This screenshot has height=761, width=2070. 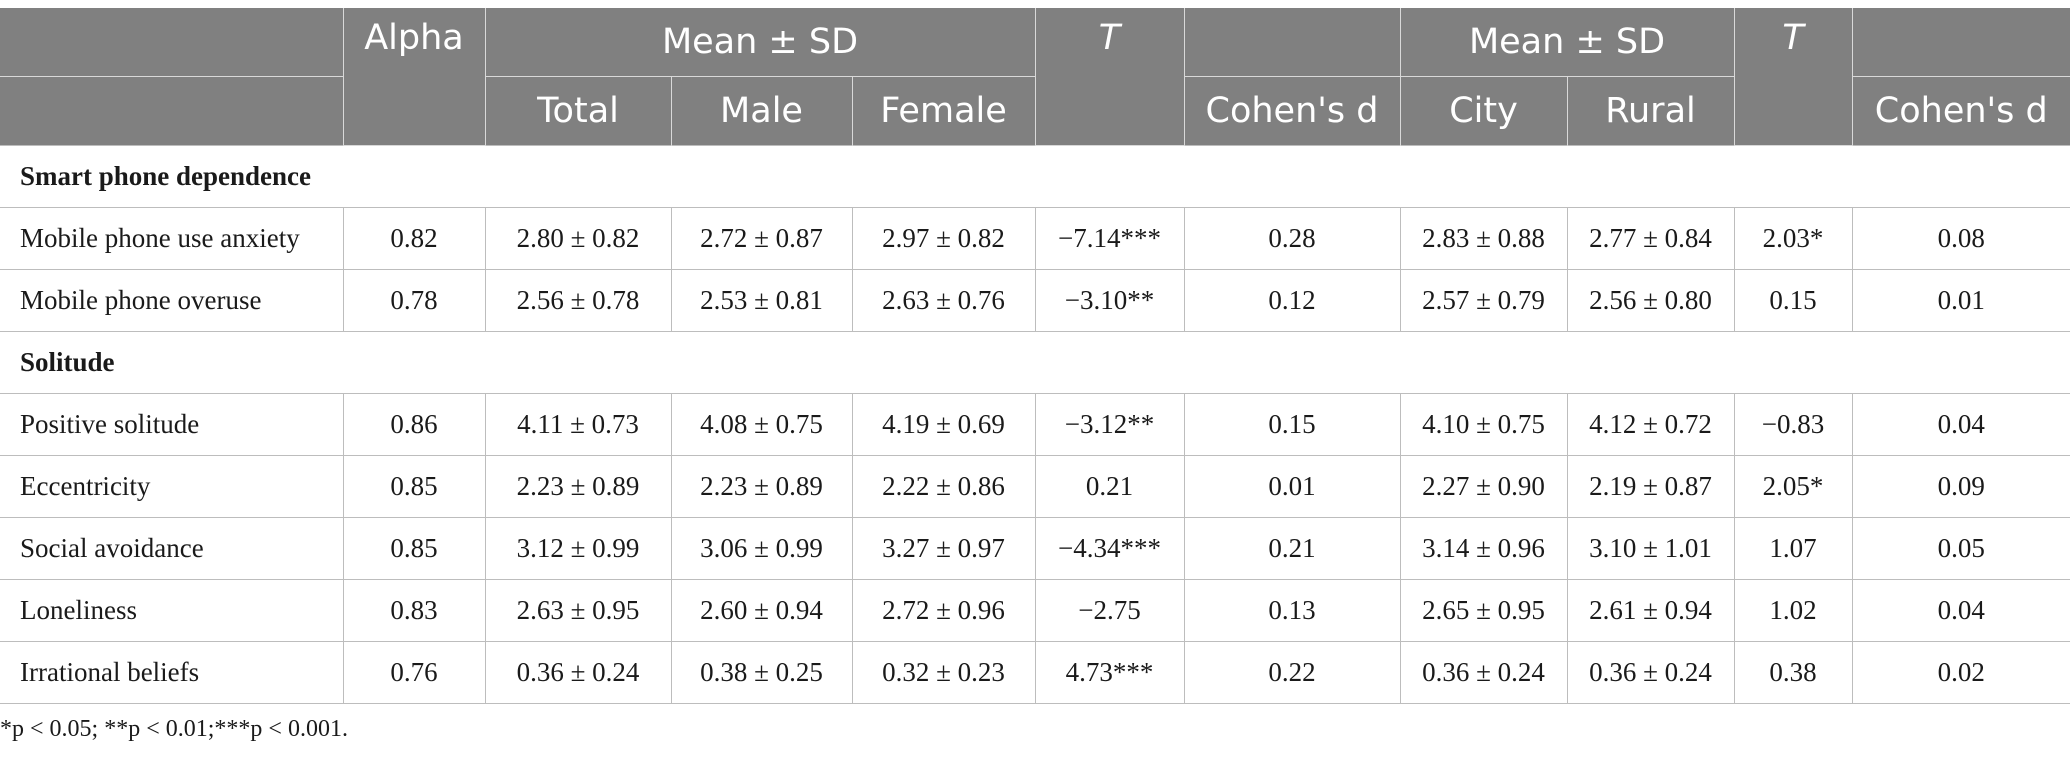 What do you see at coordinates (1960, 111) in the screenshot?
I see `header-cohens-d-region: Cohen's d` at bounding box center [1960, 111].